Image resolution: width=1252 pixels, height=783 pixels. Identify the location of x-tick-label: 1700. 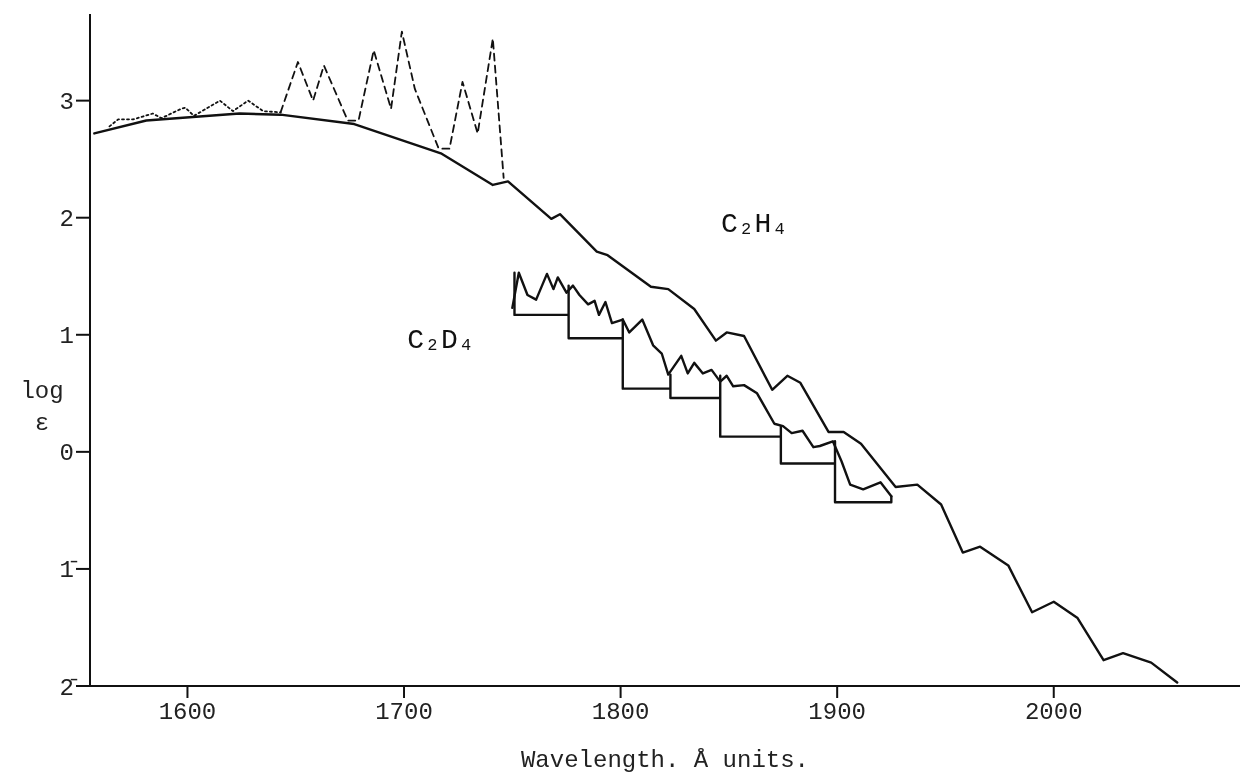
(404, 713).